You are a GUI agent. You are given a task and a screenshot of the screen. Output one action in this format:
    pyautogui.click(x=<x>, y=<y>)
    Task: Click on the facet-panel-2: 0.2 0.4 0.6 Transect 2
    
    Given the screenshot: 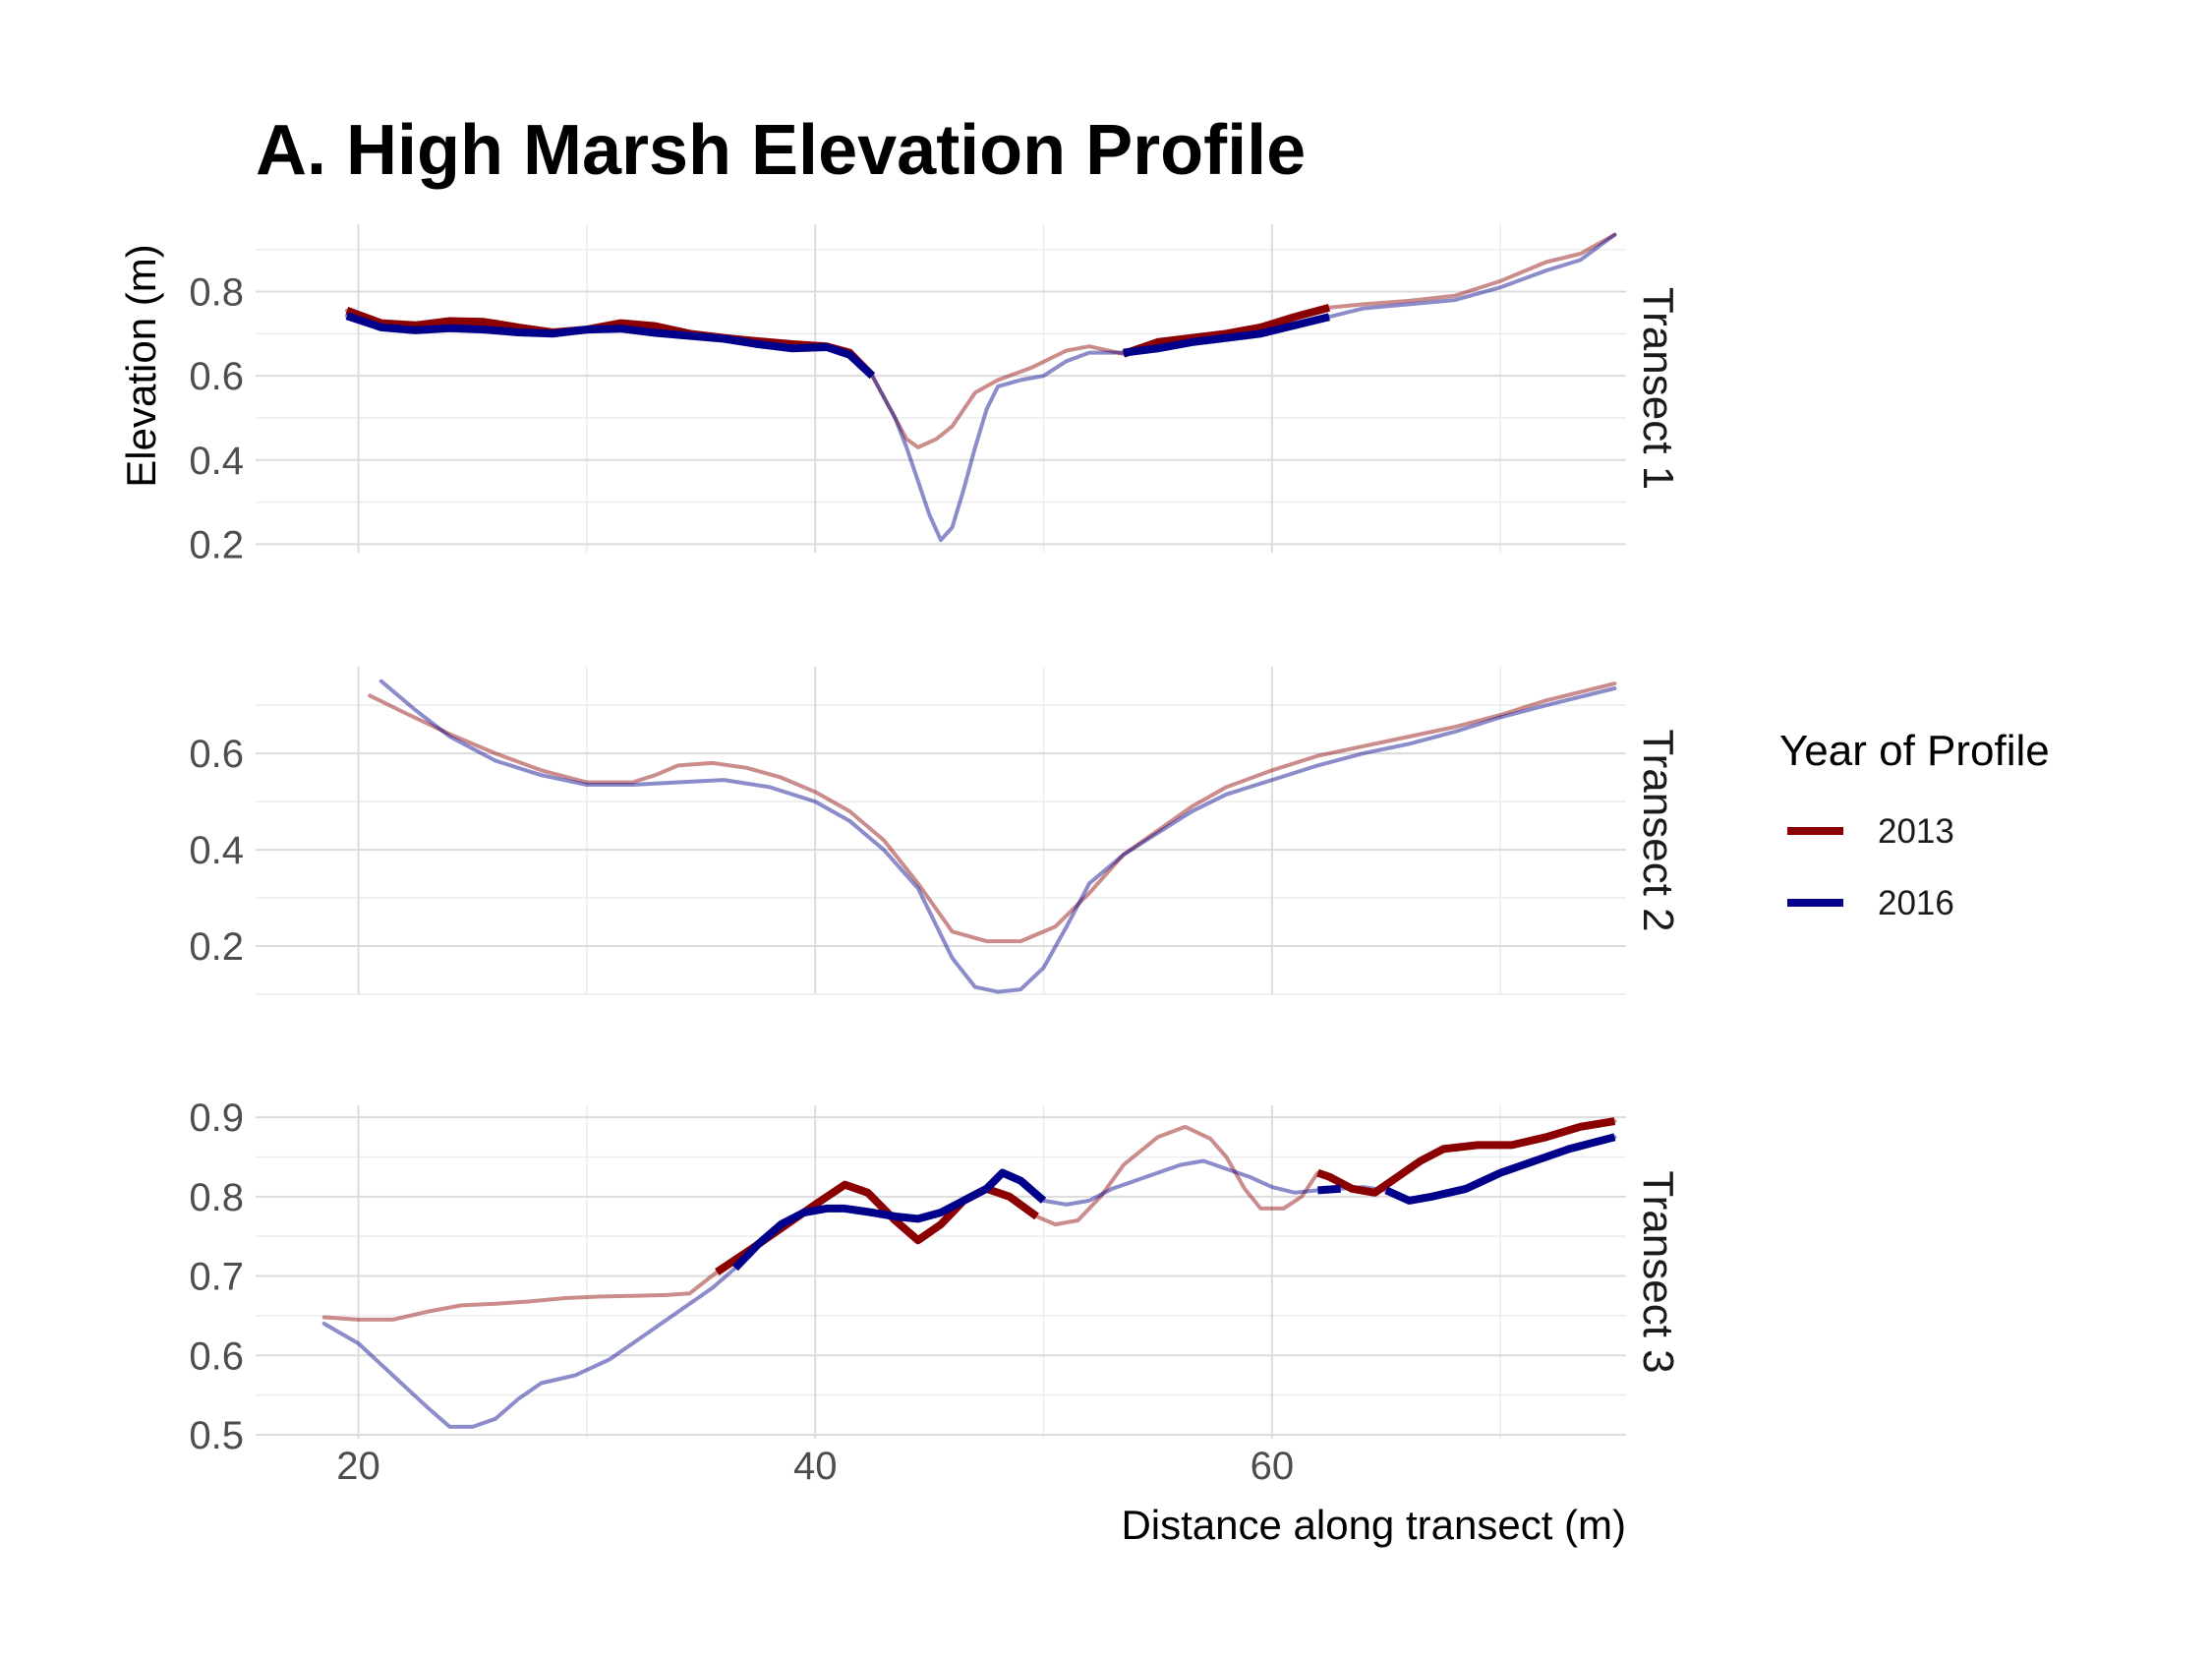 What is the action you would take?
    pyautogui.click(x=936, y=831)
    